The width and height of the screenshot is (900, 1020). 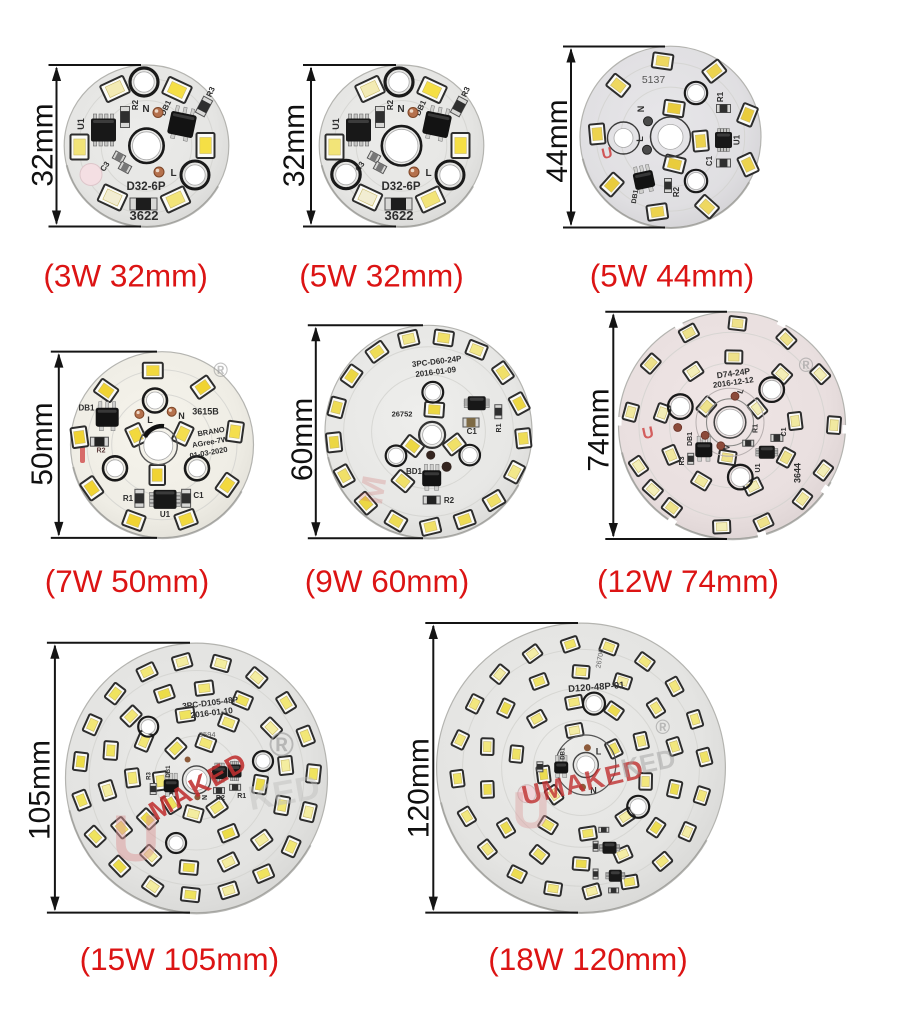 I want to click on svg-text: (18W 120mm), so click(x=588, y=959).